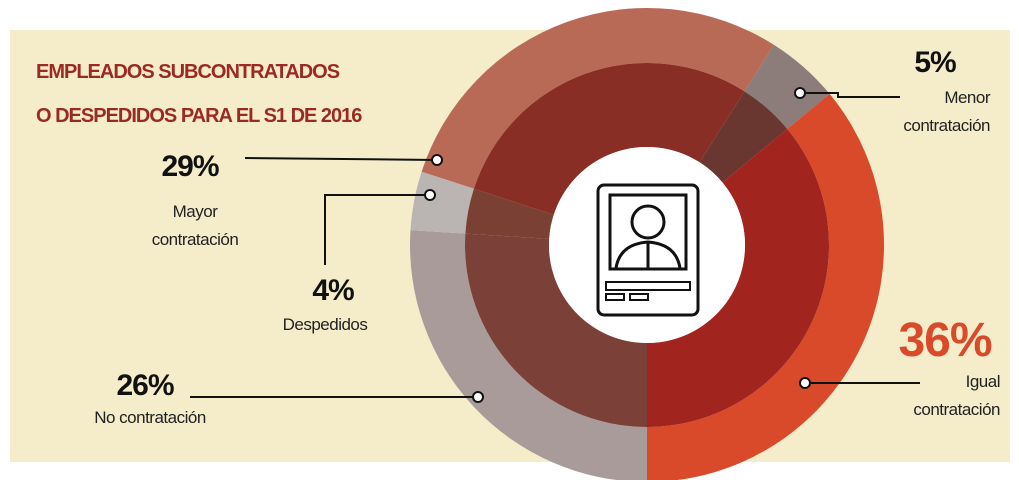 Image resolution: width=1019 pixels, height=480 pixels. Describe the element at coordinates (189, 166) in the screenshot. I see `value-label: 29%` at that location.